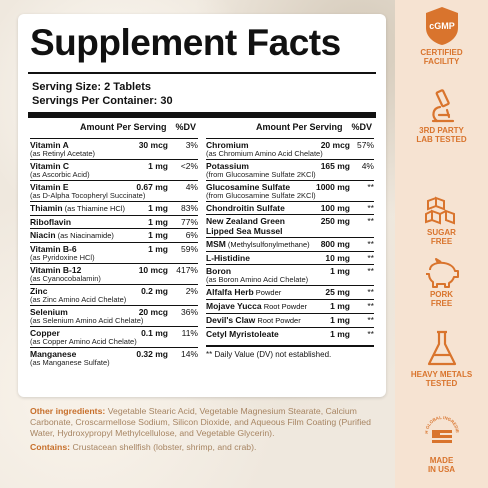 The width and height of the screenshot is (488, 488). Describe the element at coordinates (442, 106) in the screenshot. I see `microscope-icon` at that location.